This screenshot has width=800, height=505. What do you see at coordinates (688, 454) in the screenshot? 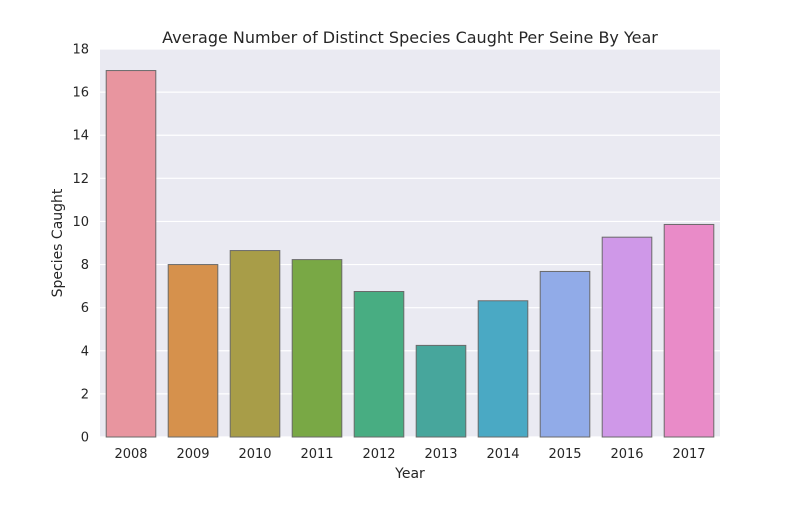
I see `x-tick-label: 2017` at bounding box center [688, 454].